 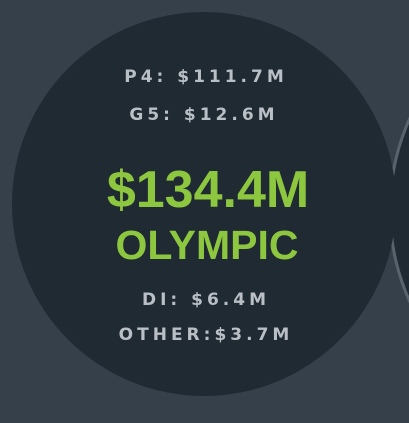 What do you see at coordinates (206, 300) in the screenshot?
I see `di-line: DI: $6.4M` at bounding box center [206, 300].